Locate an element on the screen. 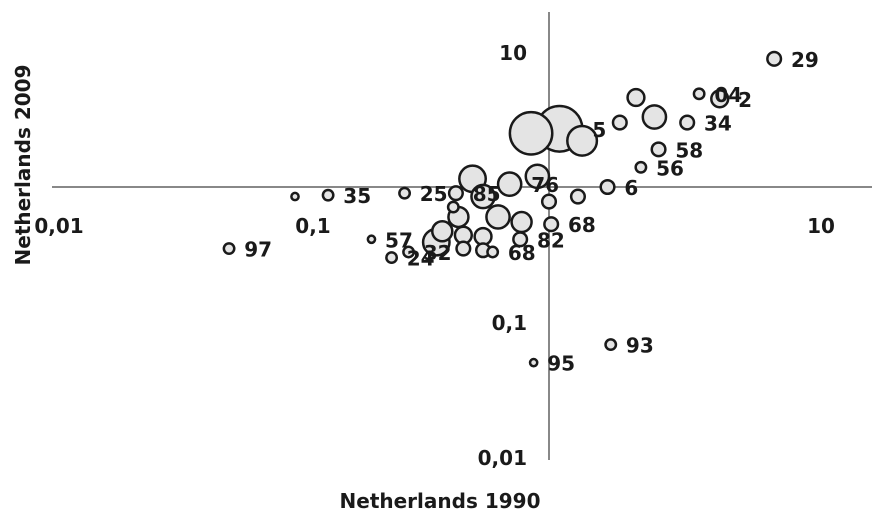 This screenshot has width=872, height=518. y-tick-label: 0,1 is located at coordinates (509, 323).